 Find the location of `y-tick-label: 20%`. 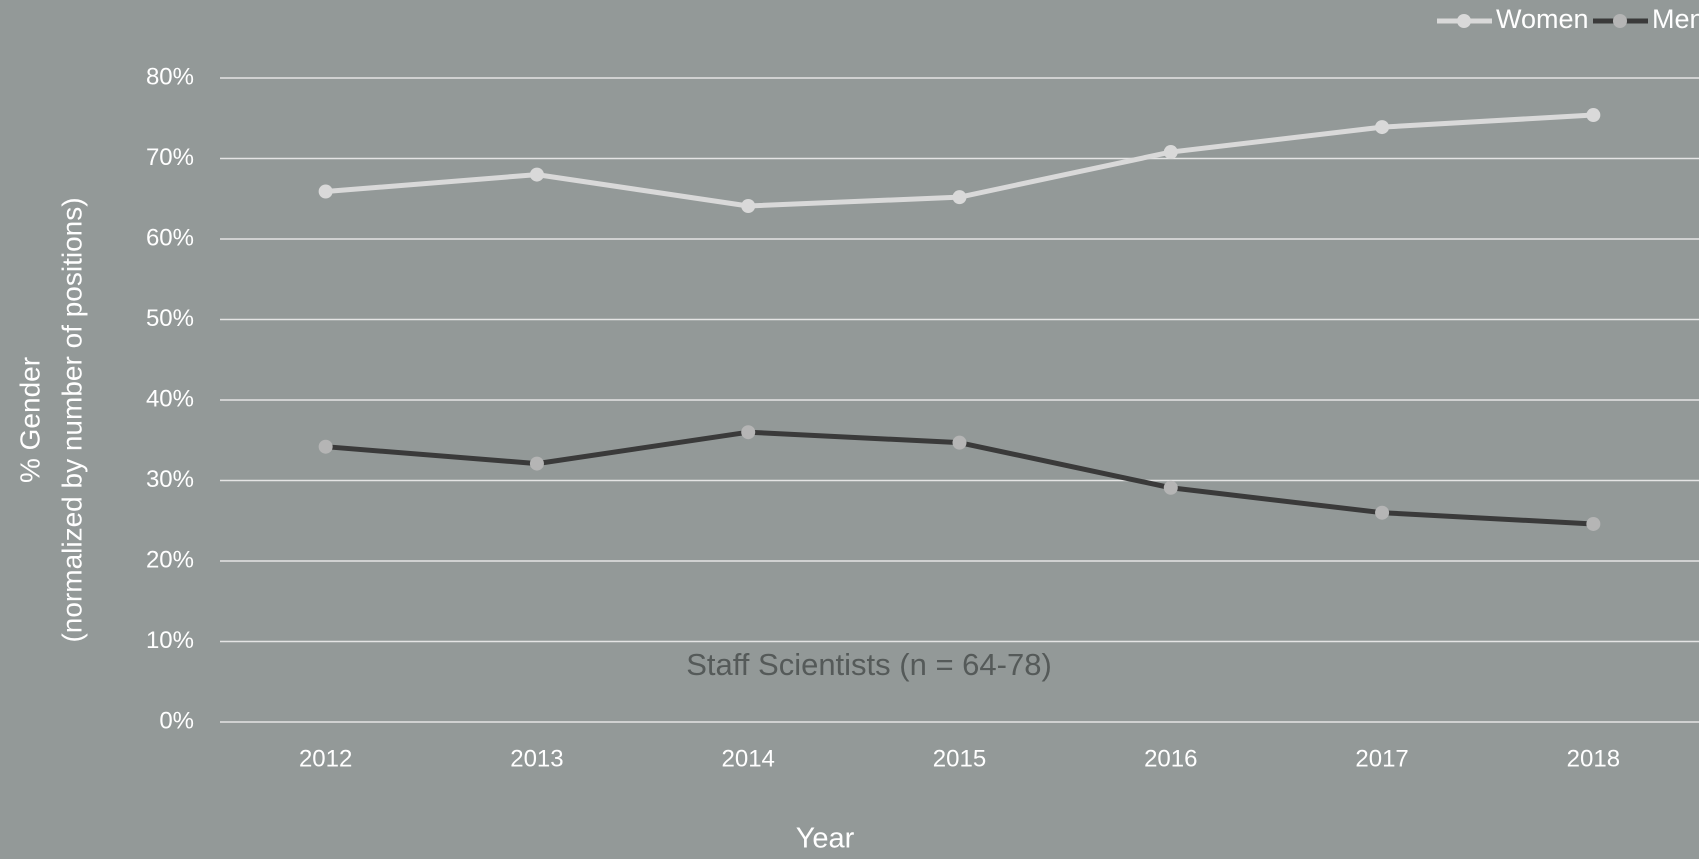

y-tick-label: 20% is located at coordinates (170, 559).